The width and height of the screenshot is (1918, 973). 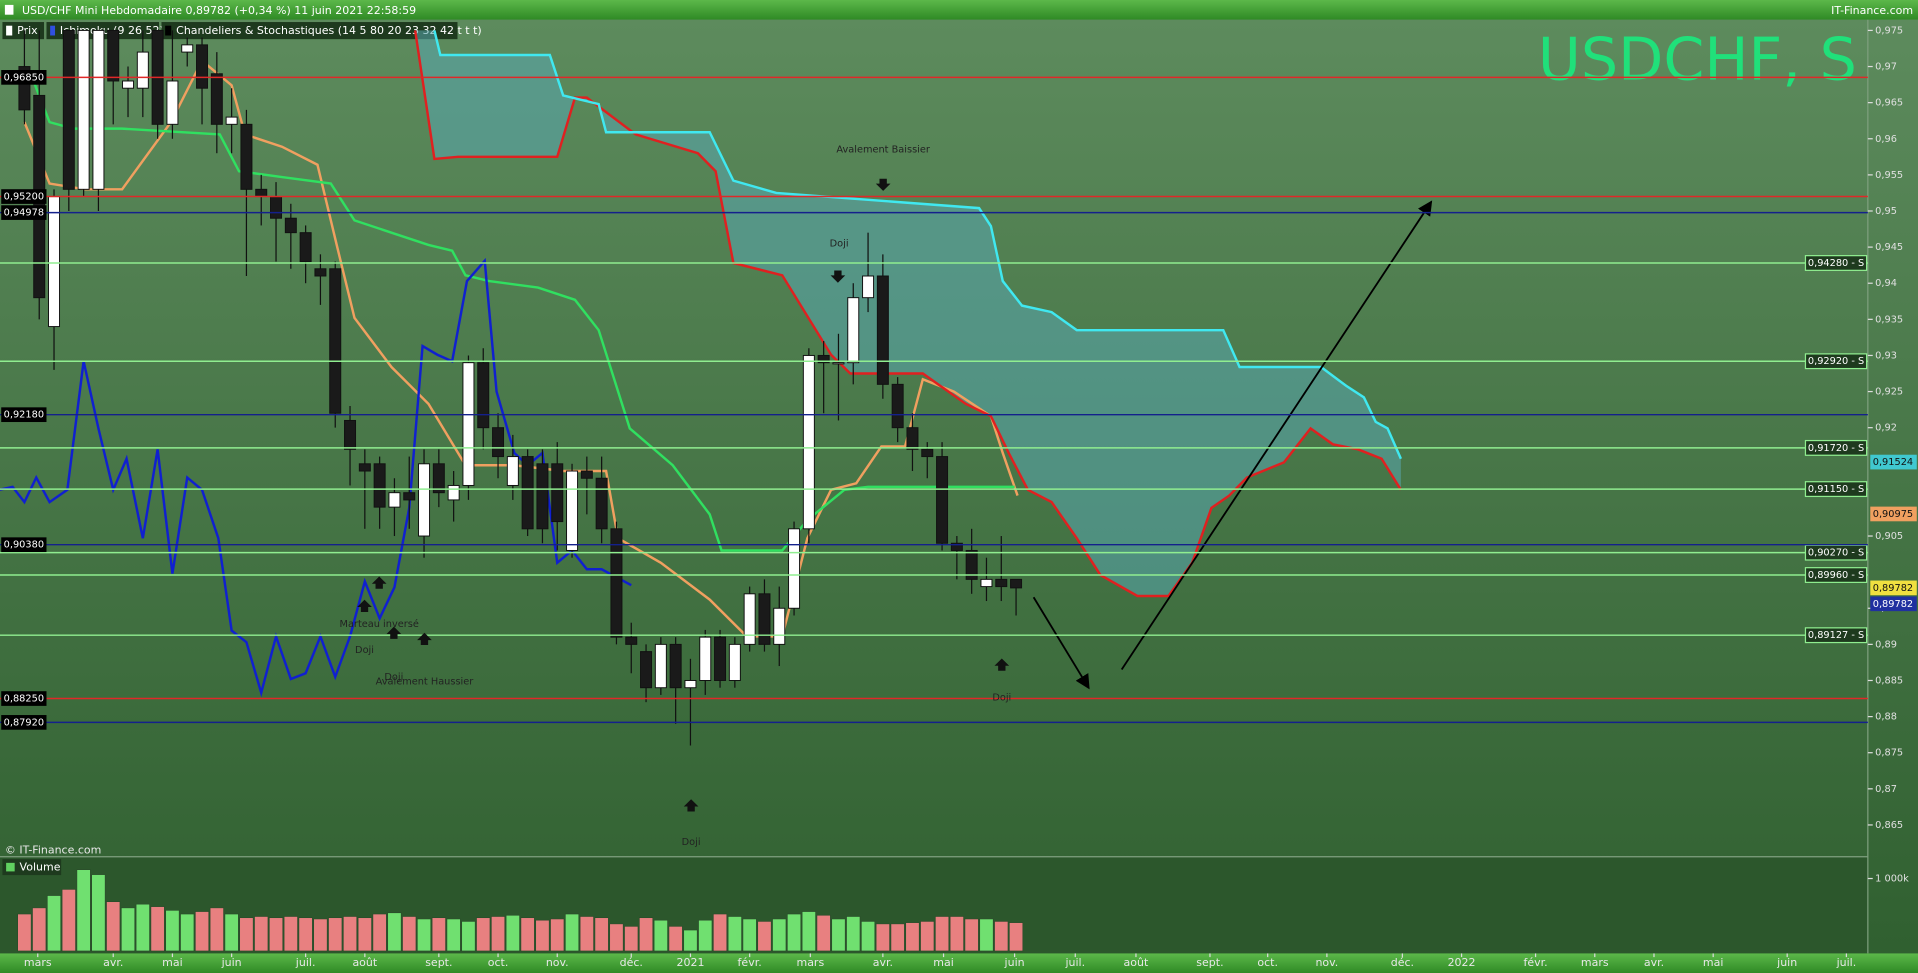 I want to click on x-tick-label: juil., so click(x=305, y=962).